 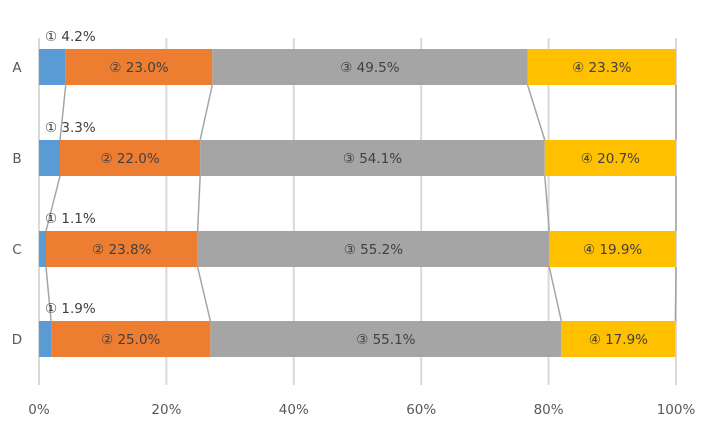 I want to click on x-tick-label: 0%, so click(x=39, y=410).